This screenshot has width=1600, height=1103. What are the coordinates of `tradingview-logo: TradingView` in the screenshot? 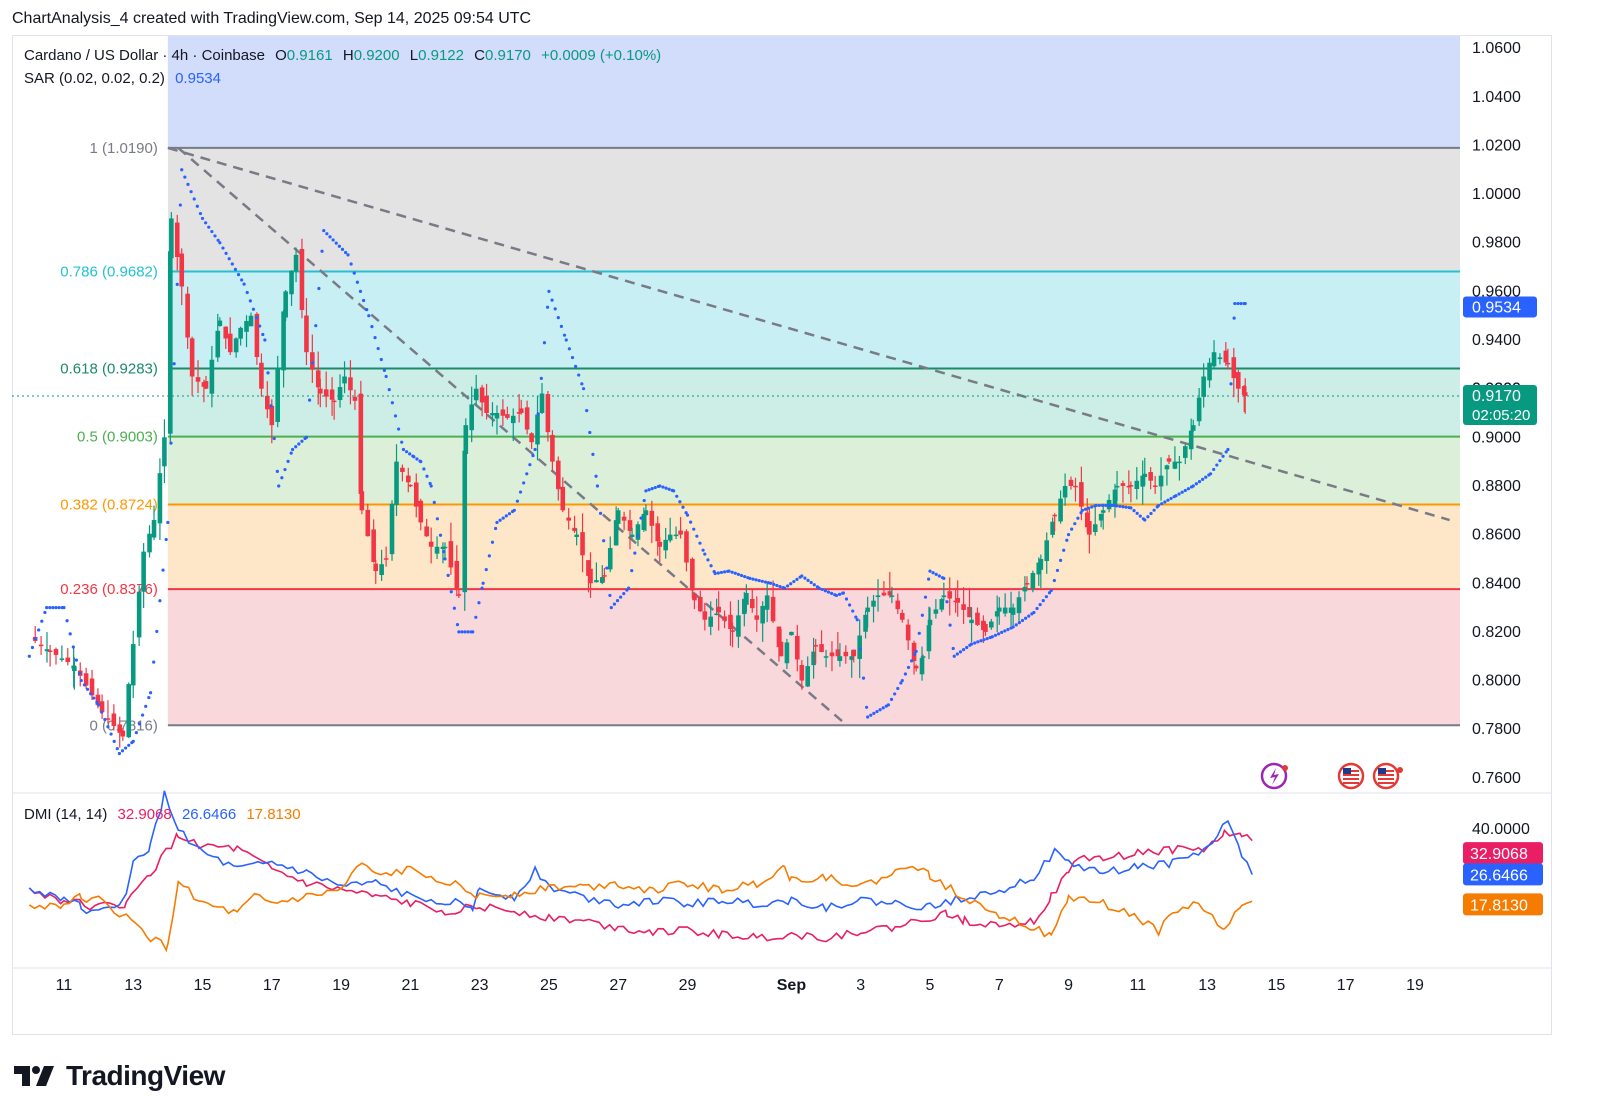 It's located at (119, 1076).